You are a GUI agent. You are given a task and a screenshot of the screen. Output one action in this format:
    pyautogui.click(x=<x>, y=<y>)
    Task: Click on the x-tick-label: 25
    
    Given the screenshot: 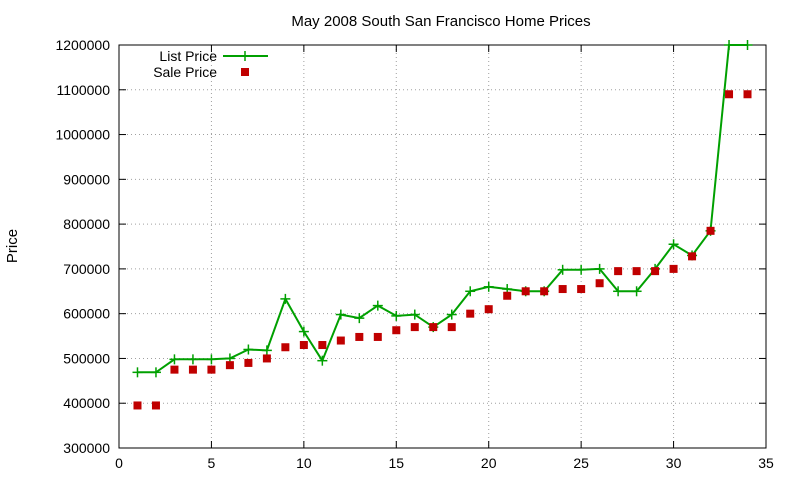 What is the action you would take?
    pyautogui.click(x=581, y=463)
    